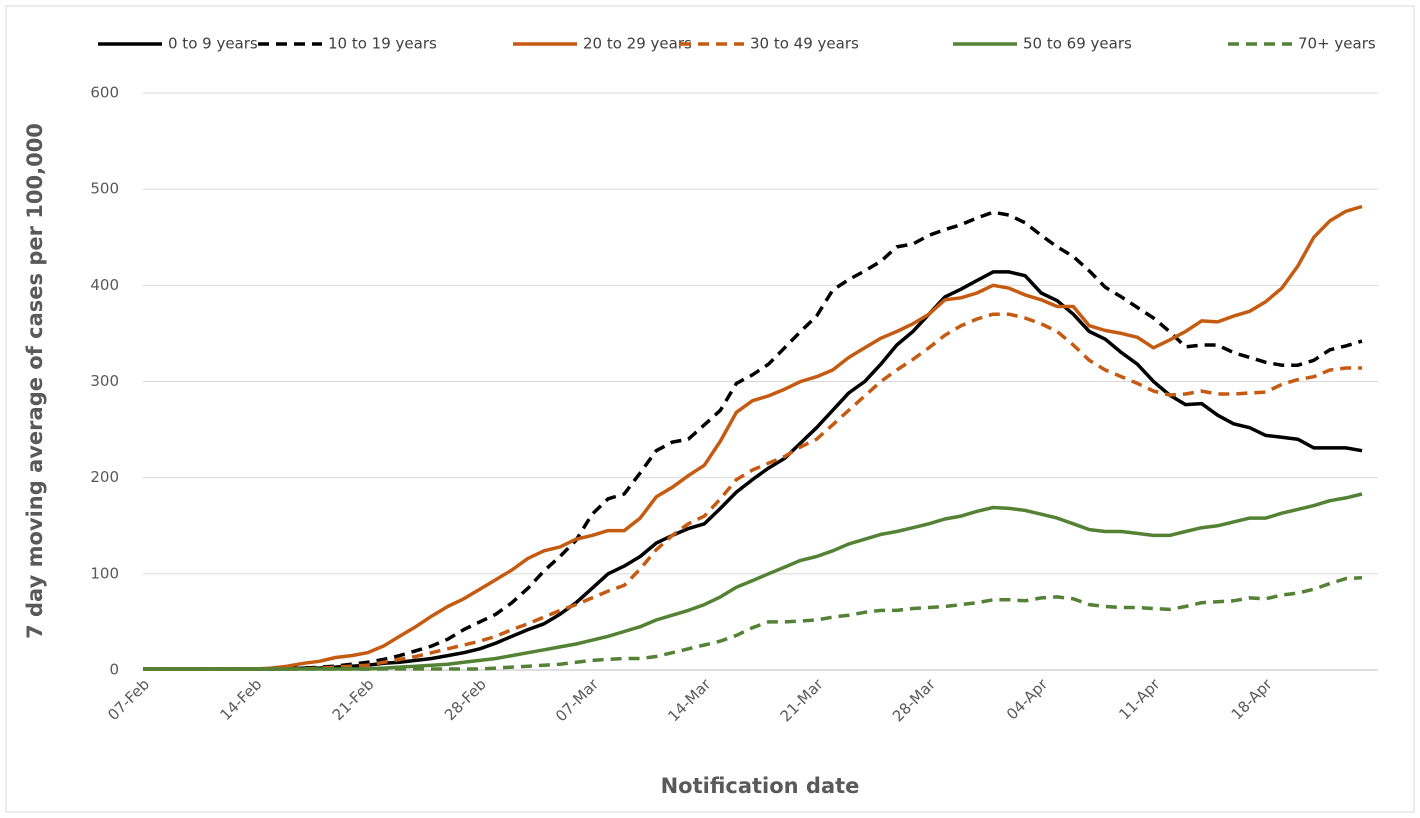 The height and width of the screenshot is (818, 1420). I want to click on y-tick-label: 400, so click(104, 285).